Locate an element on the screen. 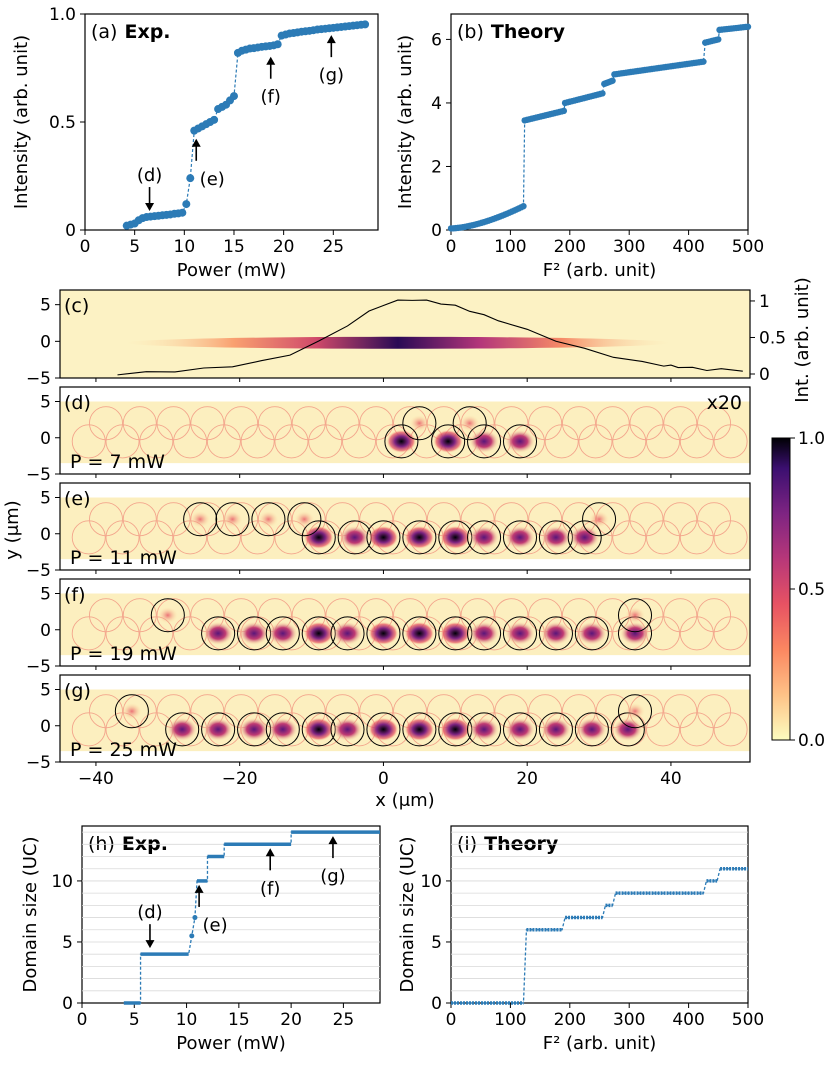 This screenshot has width=831, height=1069. x-tick-label: 300 is located at coordinates (629, 1020).